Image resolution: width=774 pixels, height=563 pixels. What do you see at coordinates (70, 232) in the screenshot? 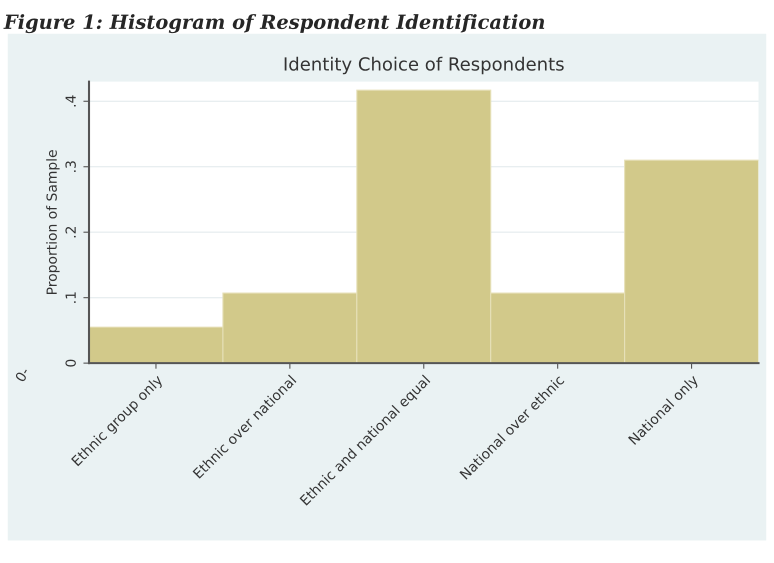
I see `y-tick-label: .2` at bounding box center [70, 232].